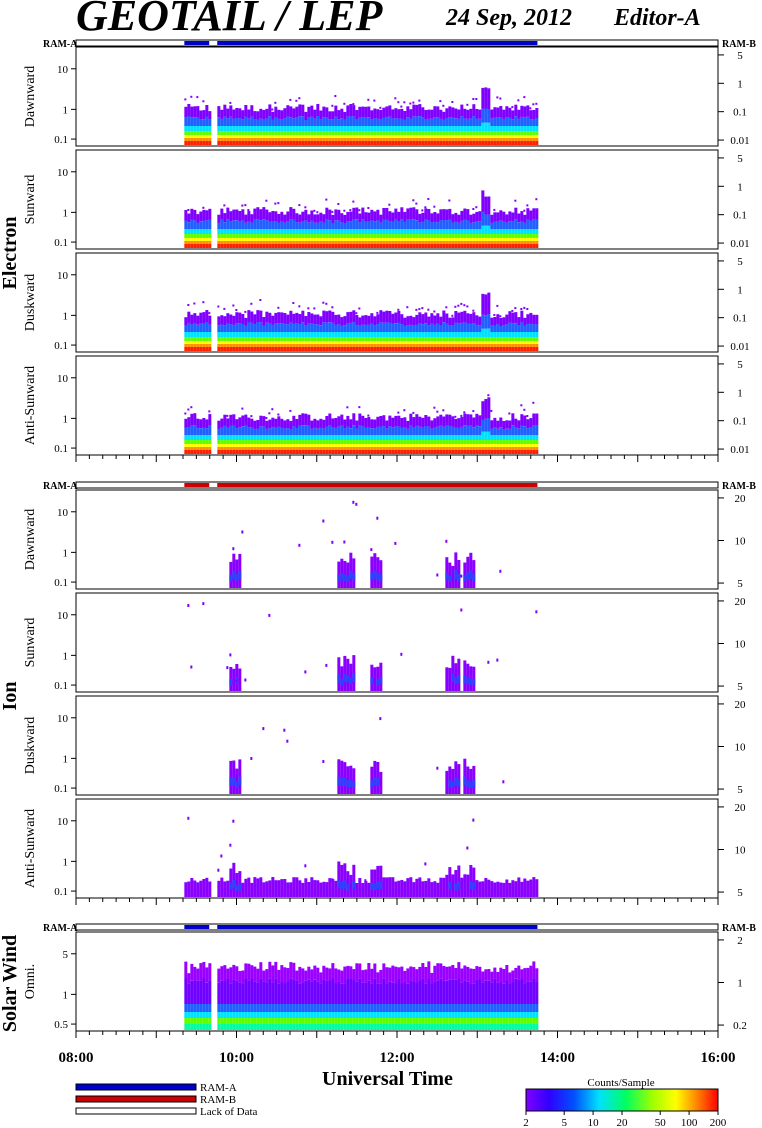  I want to click on electron-anti-sunward-ytick-0.1: 0.1, so click(61, 449).